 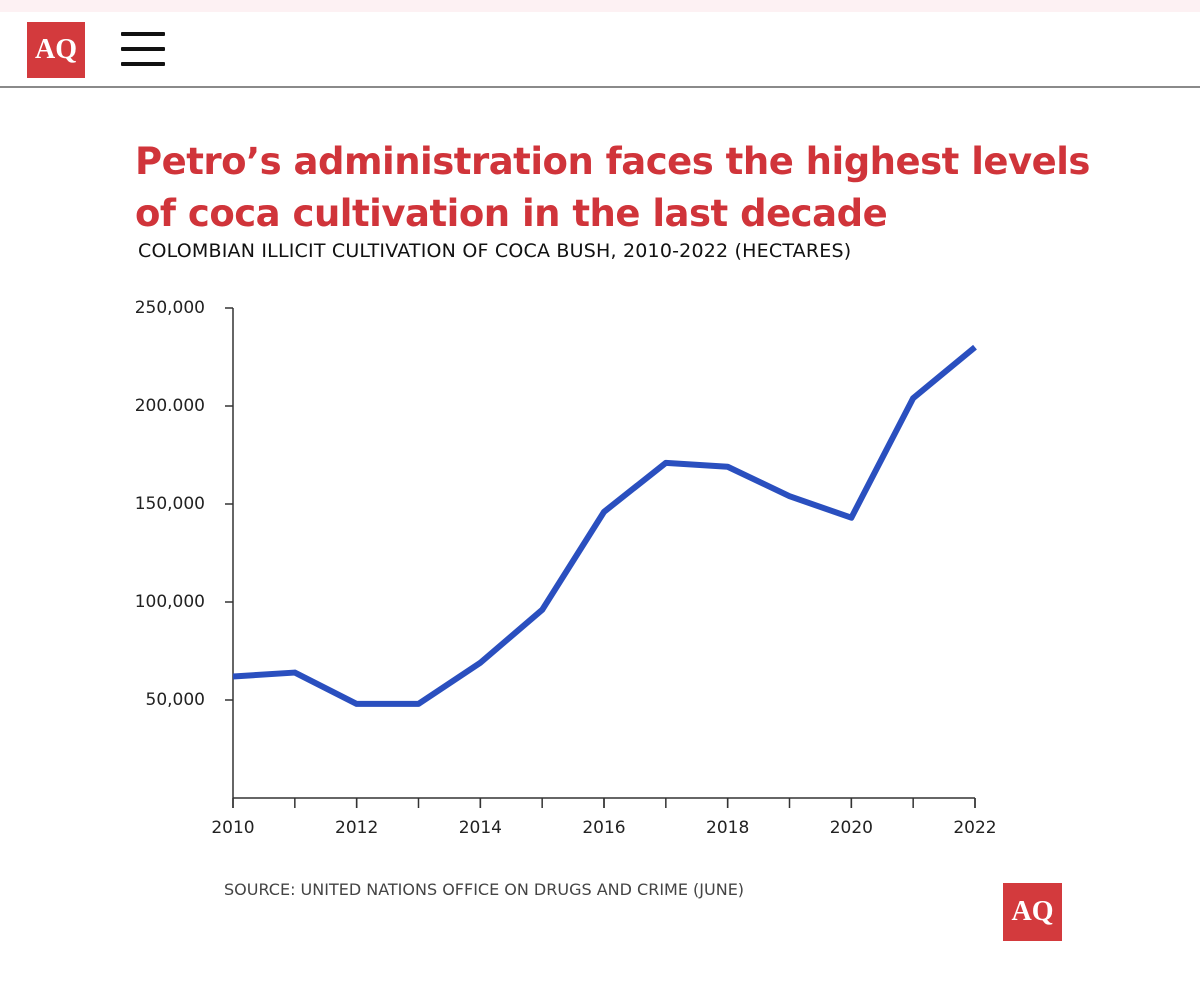 What do you see at coordinates (170, 308) in the screenshot?
I see `y-tick-label: 250,000` at bounding box center [170, 308].